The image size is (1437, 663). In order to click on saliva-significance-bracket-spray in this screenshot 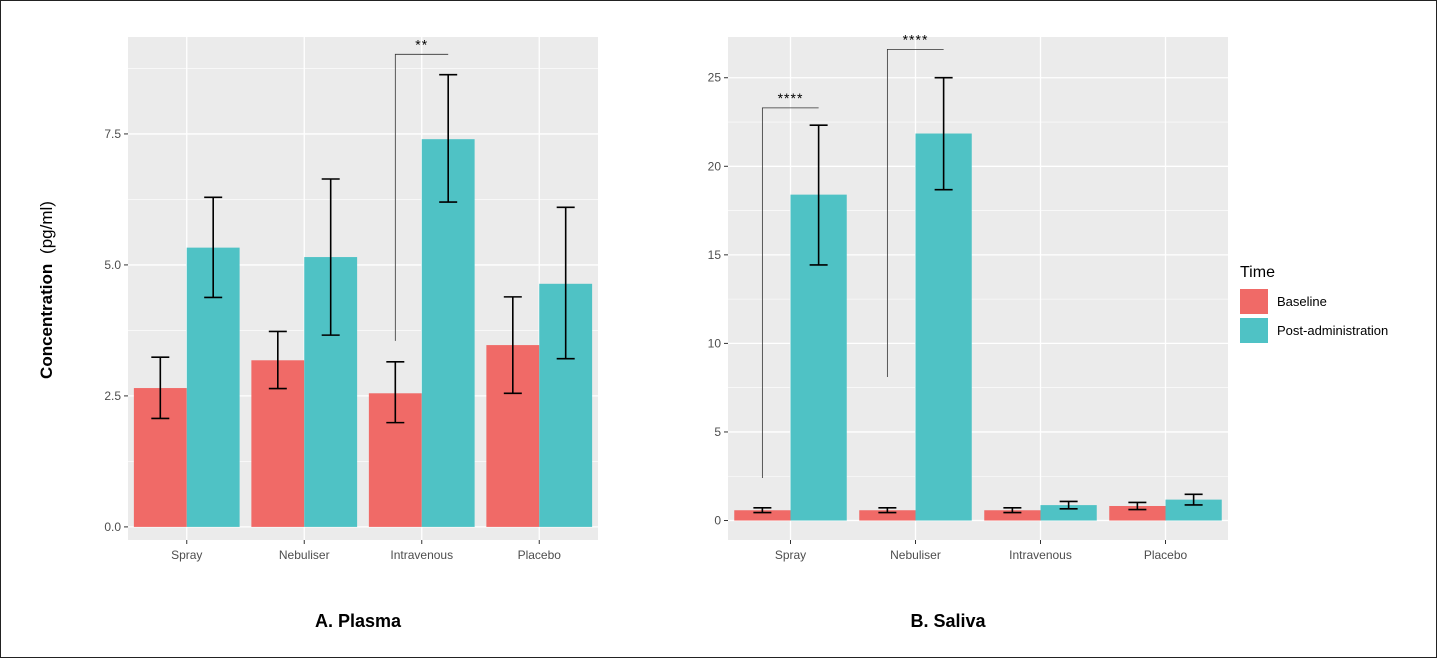, I will do `click(790, 293)`.